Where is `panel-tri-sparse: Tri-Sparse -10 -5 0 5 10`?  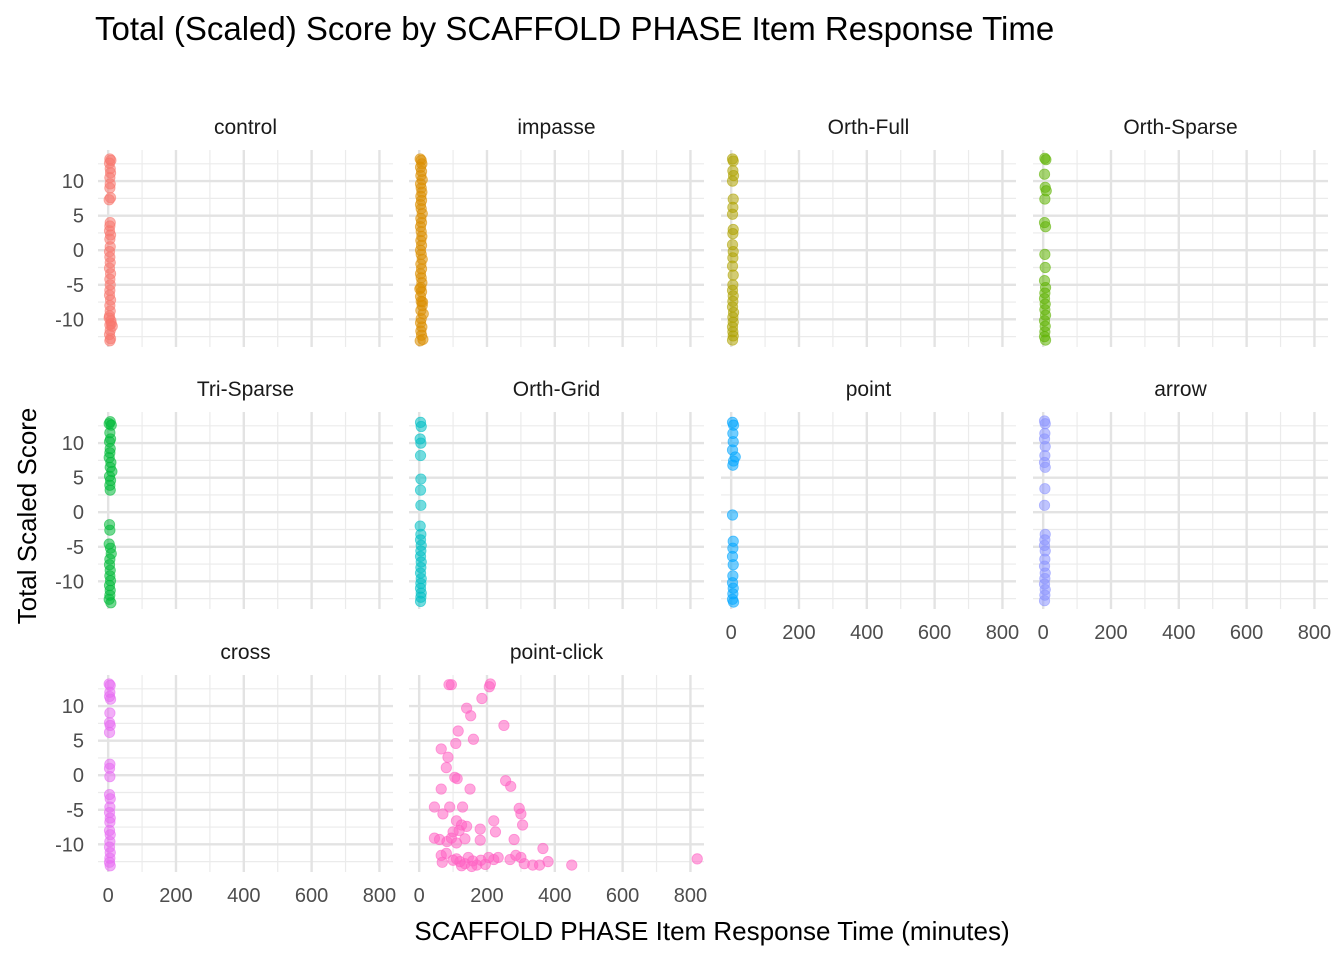 panel-tri-sparse: Tri-Sparse -10 -5 0 5 10 is located at coordinates (224, 493).